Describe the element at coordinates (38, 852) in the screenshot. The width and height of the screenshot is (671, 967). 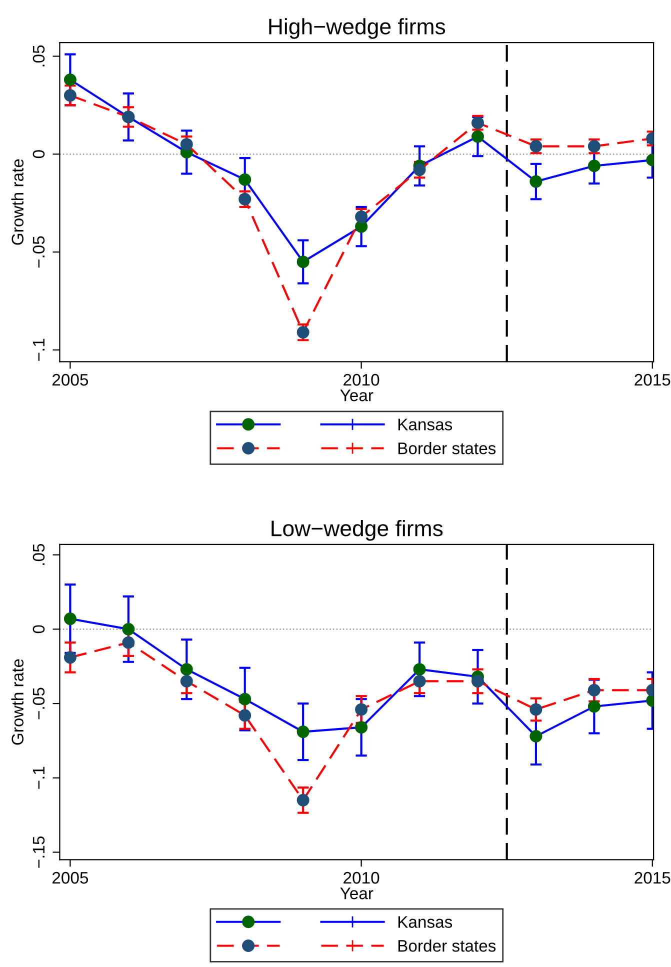
I see `y-tick-label: −.15` at that location.